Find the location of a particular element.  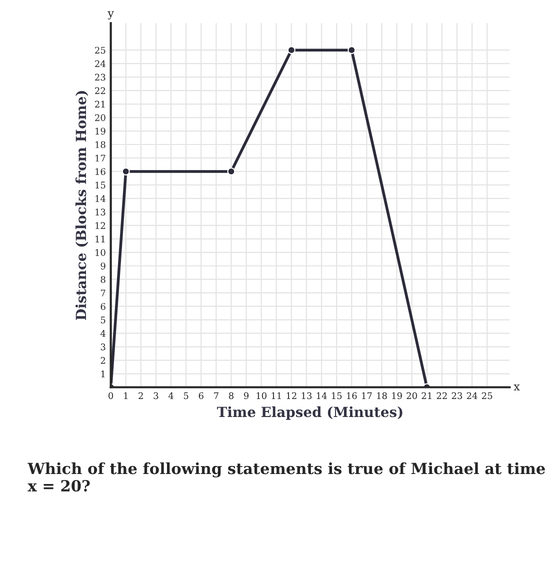

x-tick-label: 2 is located at coordinates (140, 395).